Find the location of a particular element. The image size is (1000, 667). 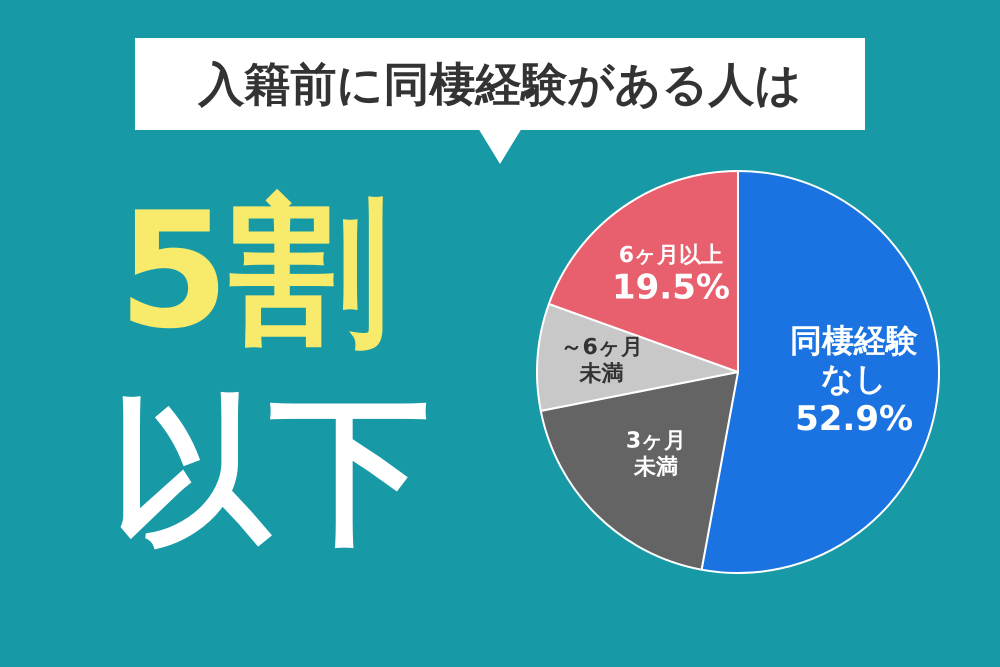

slice-label: ～6ヶ月未満 is located at coordinates (601, 361).